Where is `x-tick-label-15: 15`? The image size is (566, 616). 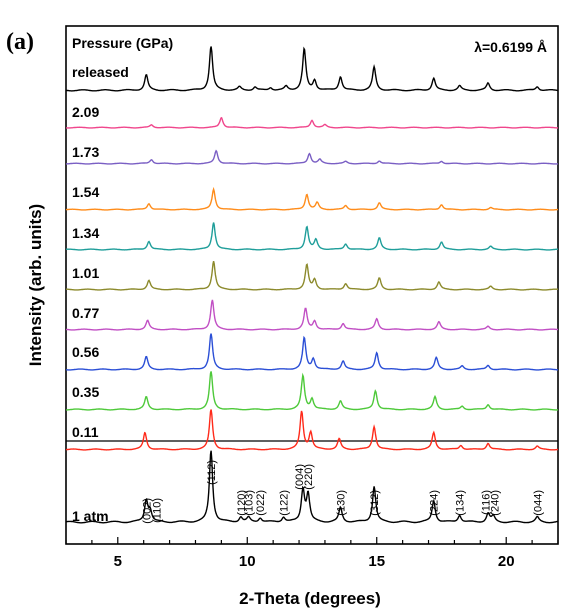
x-tick-label-15: 15 is located at coordinates (376, 561).